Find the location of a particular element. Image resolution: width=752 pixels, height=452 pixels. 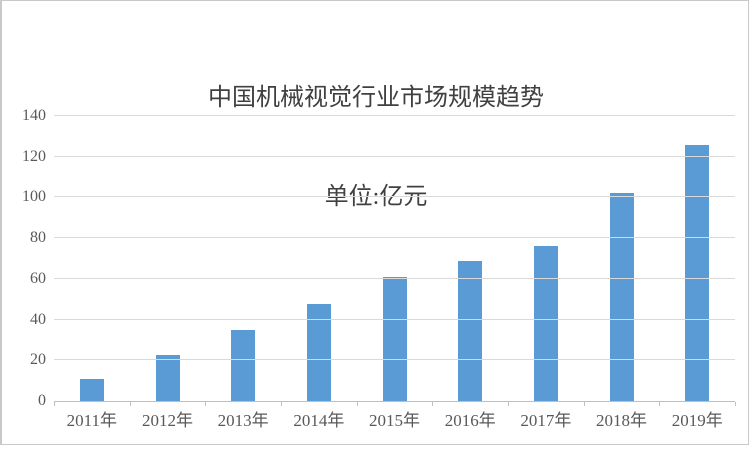

bar-slot-2018年 is located at coordinates (622, 258).